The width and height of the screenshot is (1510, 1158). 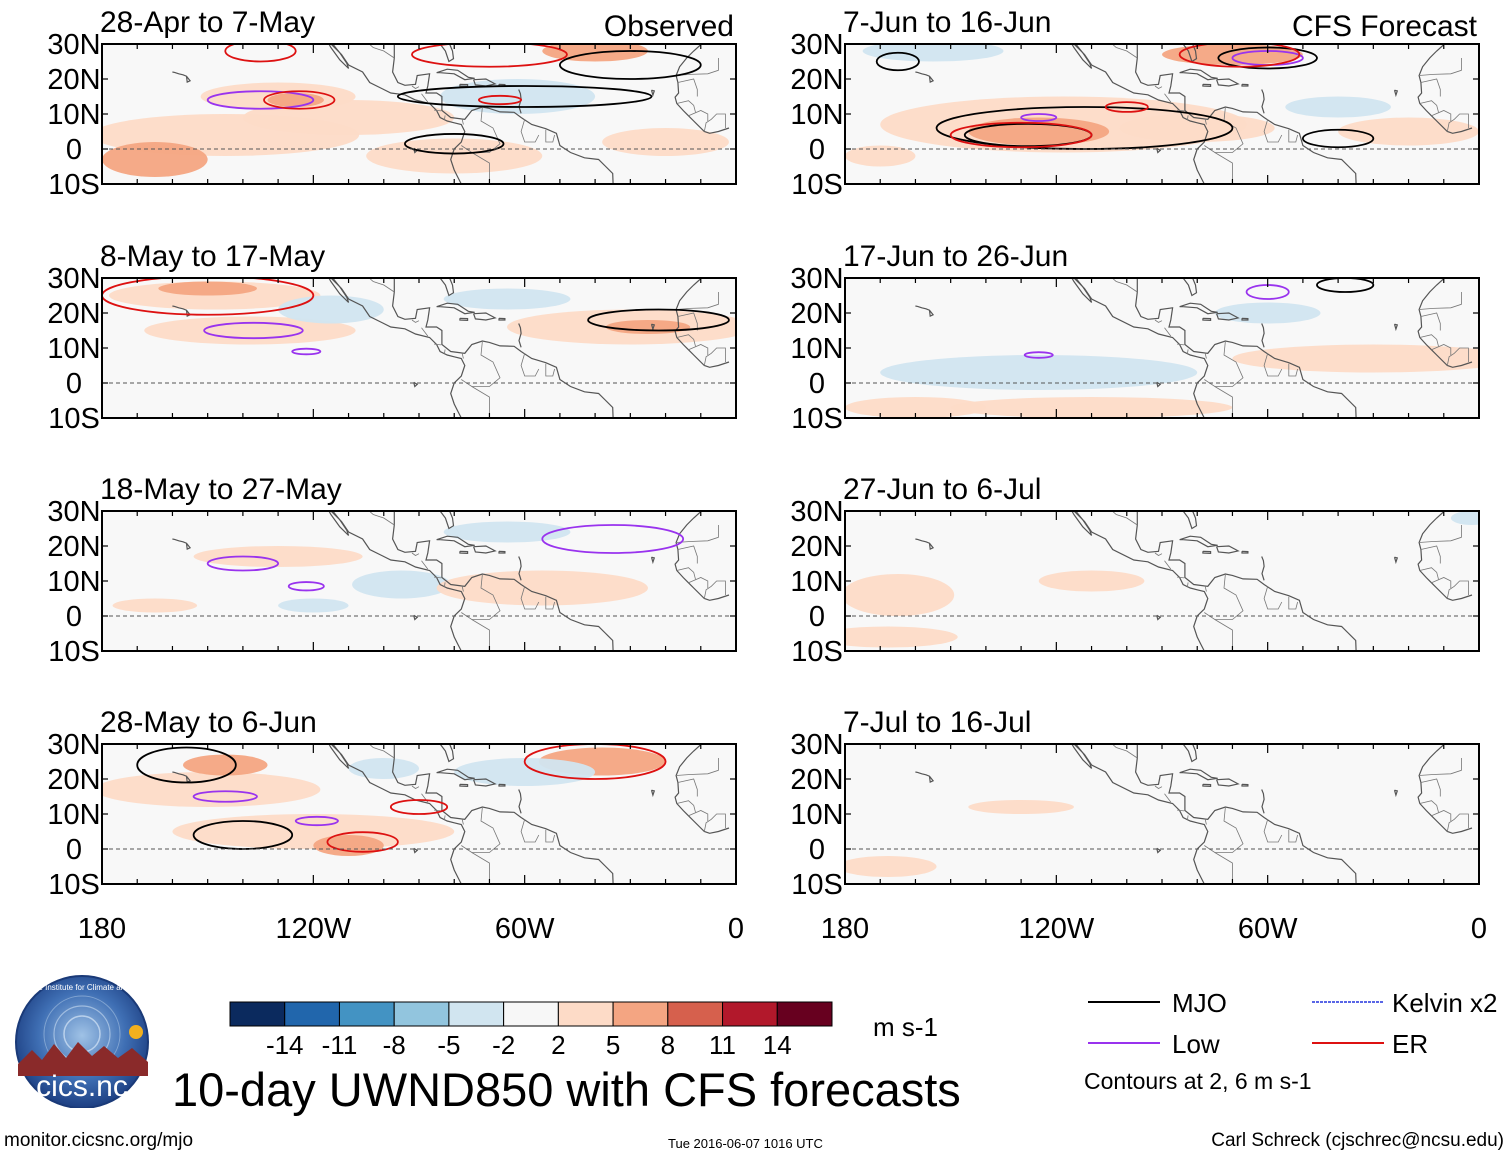 What do you see at coordinates (1056, 929) in the screenshot?
I see `x-tick-label: 120W` at bounding box center [1056, 929].